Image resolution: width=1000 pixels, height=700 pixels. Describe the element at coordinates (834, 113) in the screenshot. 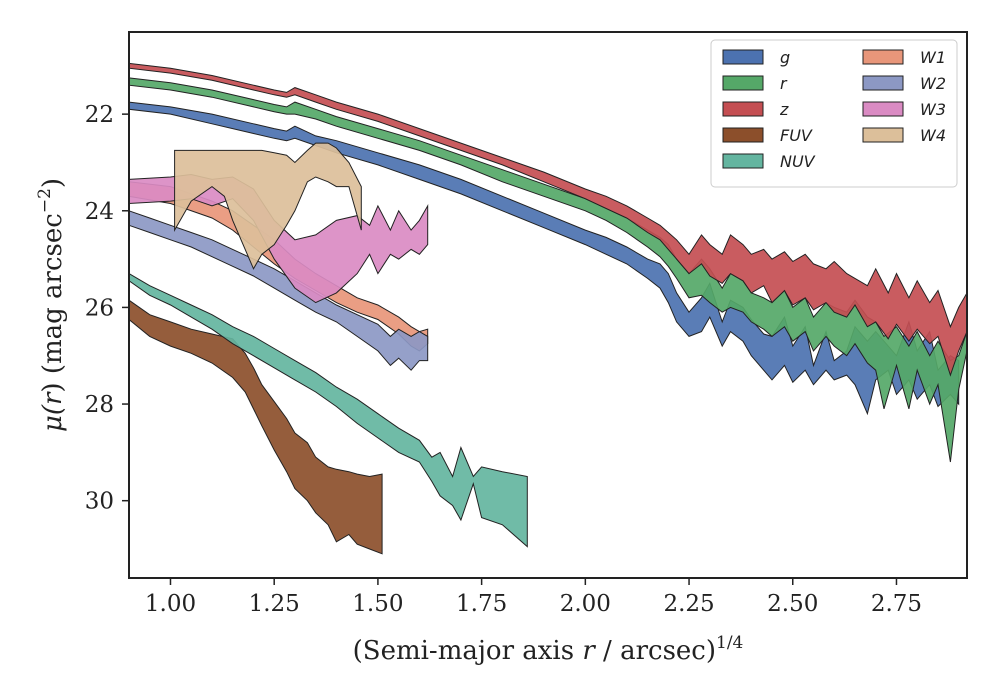

I see `legend: grz FUV NUV W1 W2 W3 W4` at that location.